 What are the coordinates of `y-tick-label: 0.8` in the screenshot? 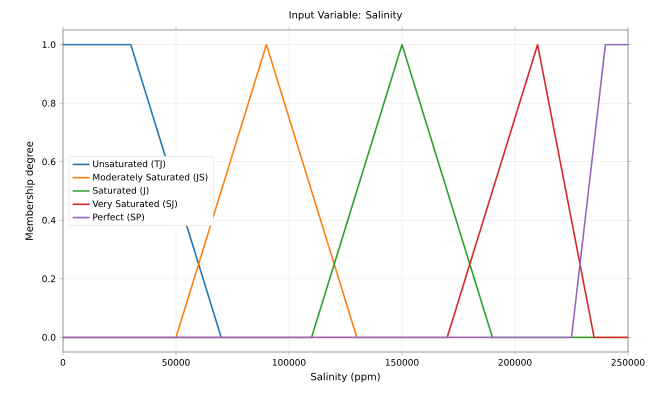 It's located at (49, 103).